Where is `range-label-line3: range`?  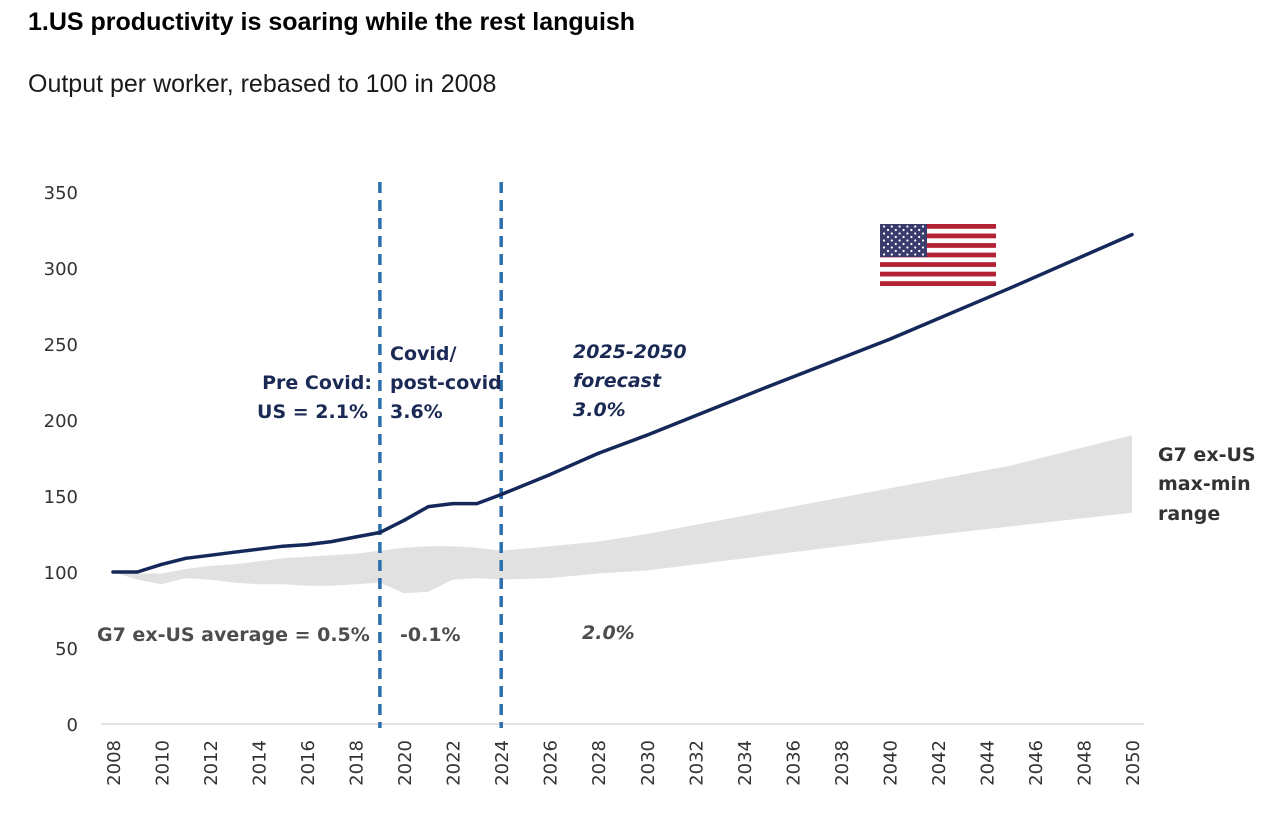 range-label-line3: range is located at coordinates (1189, 514).